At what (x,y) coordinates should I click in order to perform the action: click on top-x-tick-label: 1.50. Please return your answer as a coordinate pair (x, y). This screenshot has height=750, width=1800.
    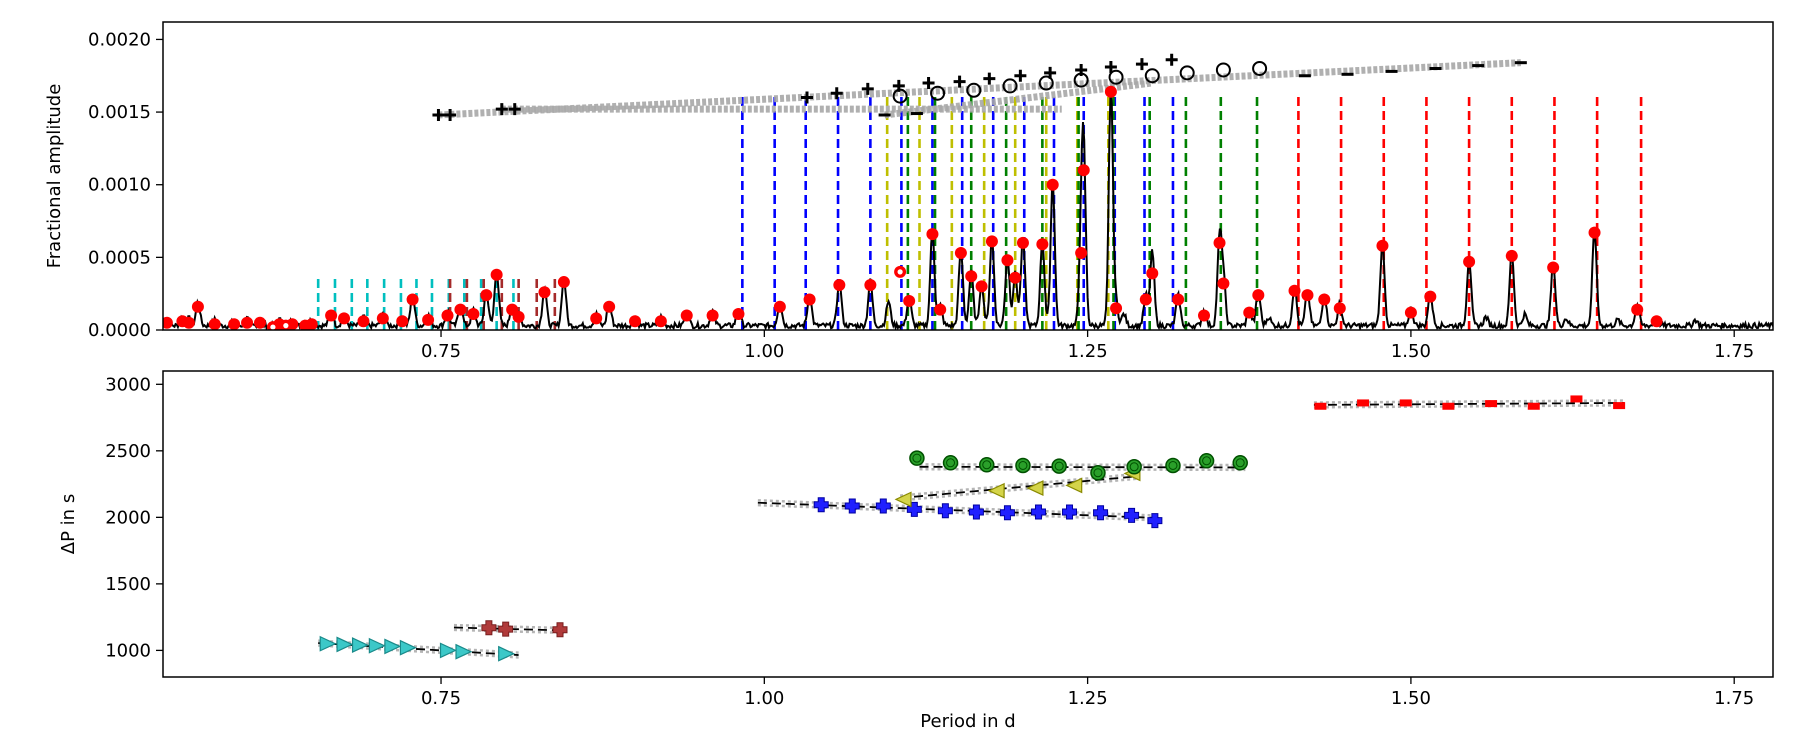
    Looking at the image, I should click on (1411, 351).